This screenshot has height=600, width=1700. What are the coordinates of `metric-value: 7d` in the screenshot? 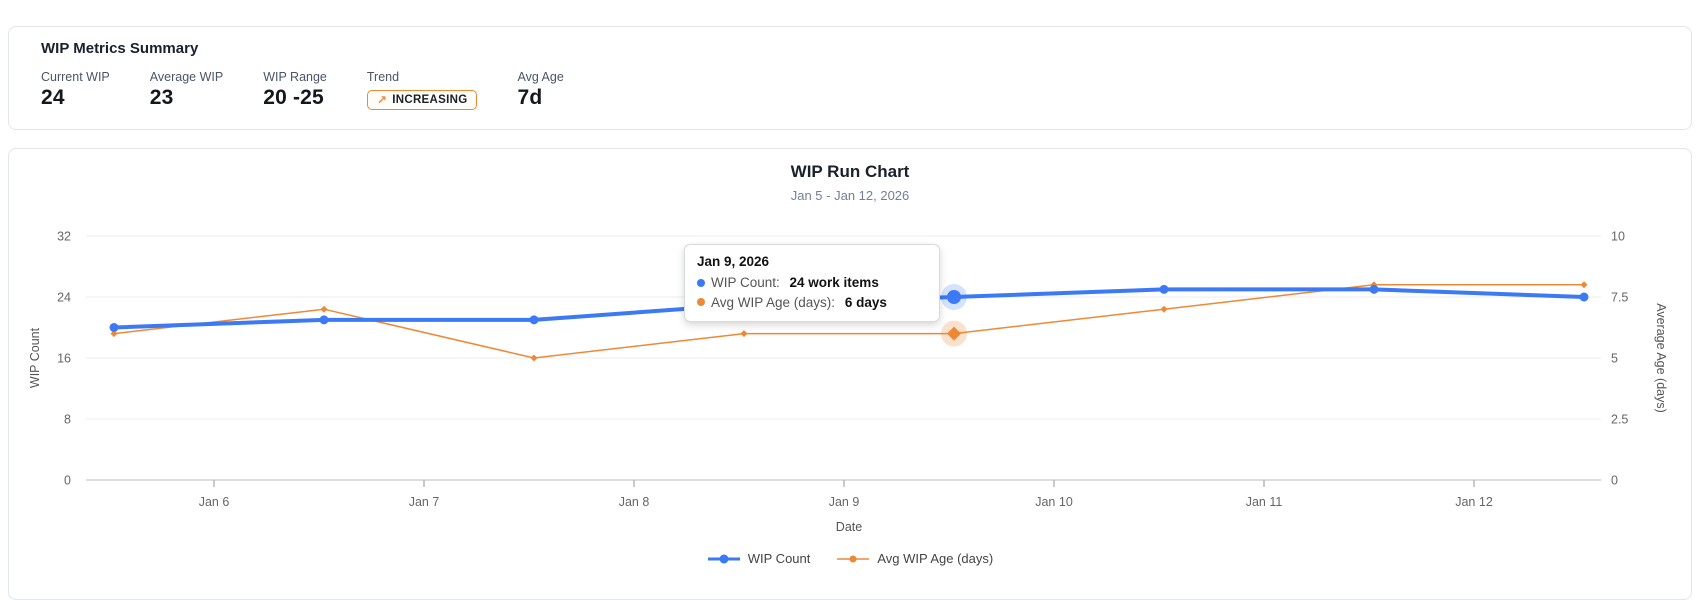 It's located at (530, 97).